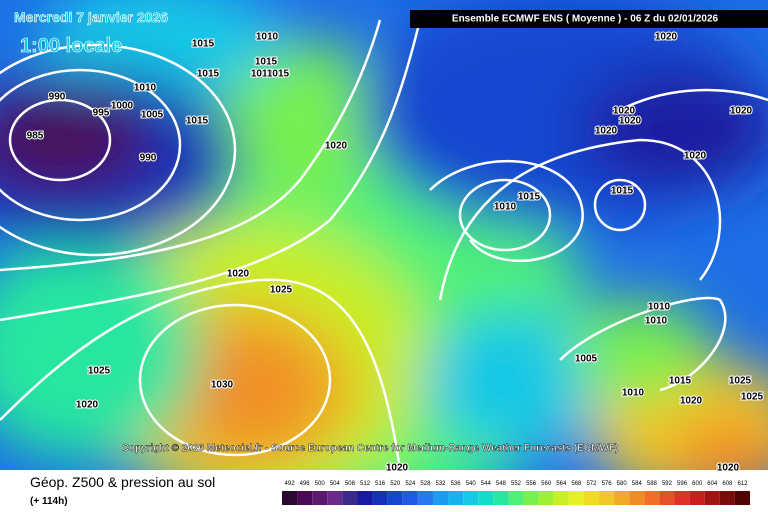  I want to click on scale-label: 600, so click(697, 484).